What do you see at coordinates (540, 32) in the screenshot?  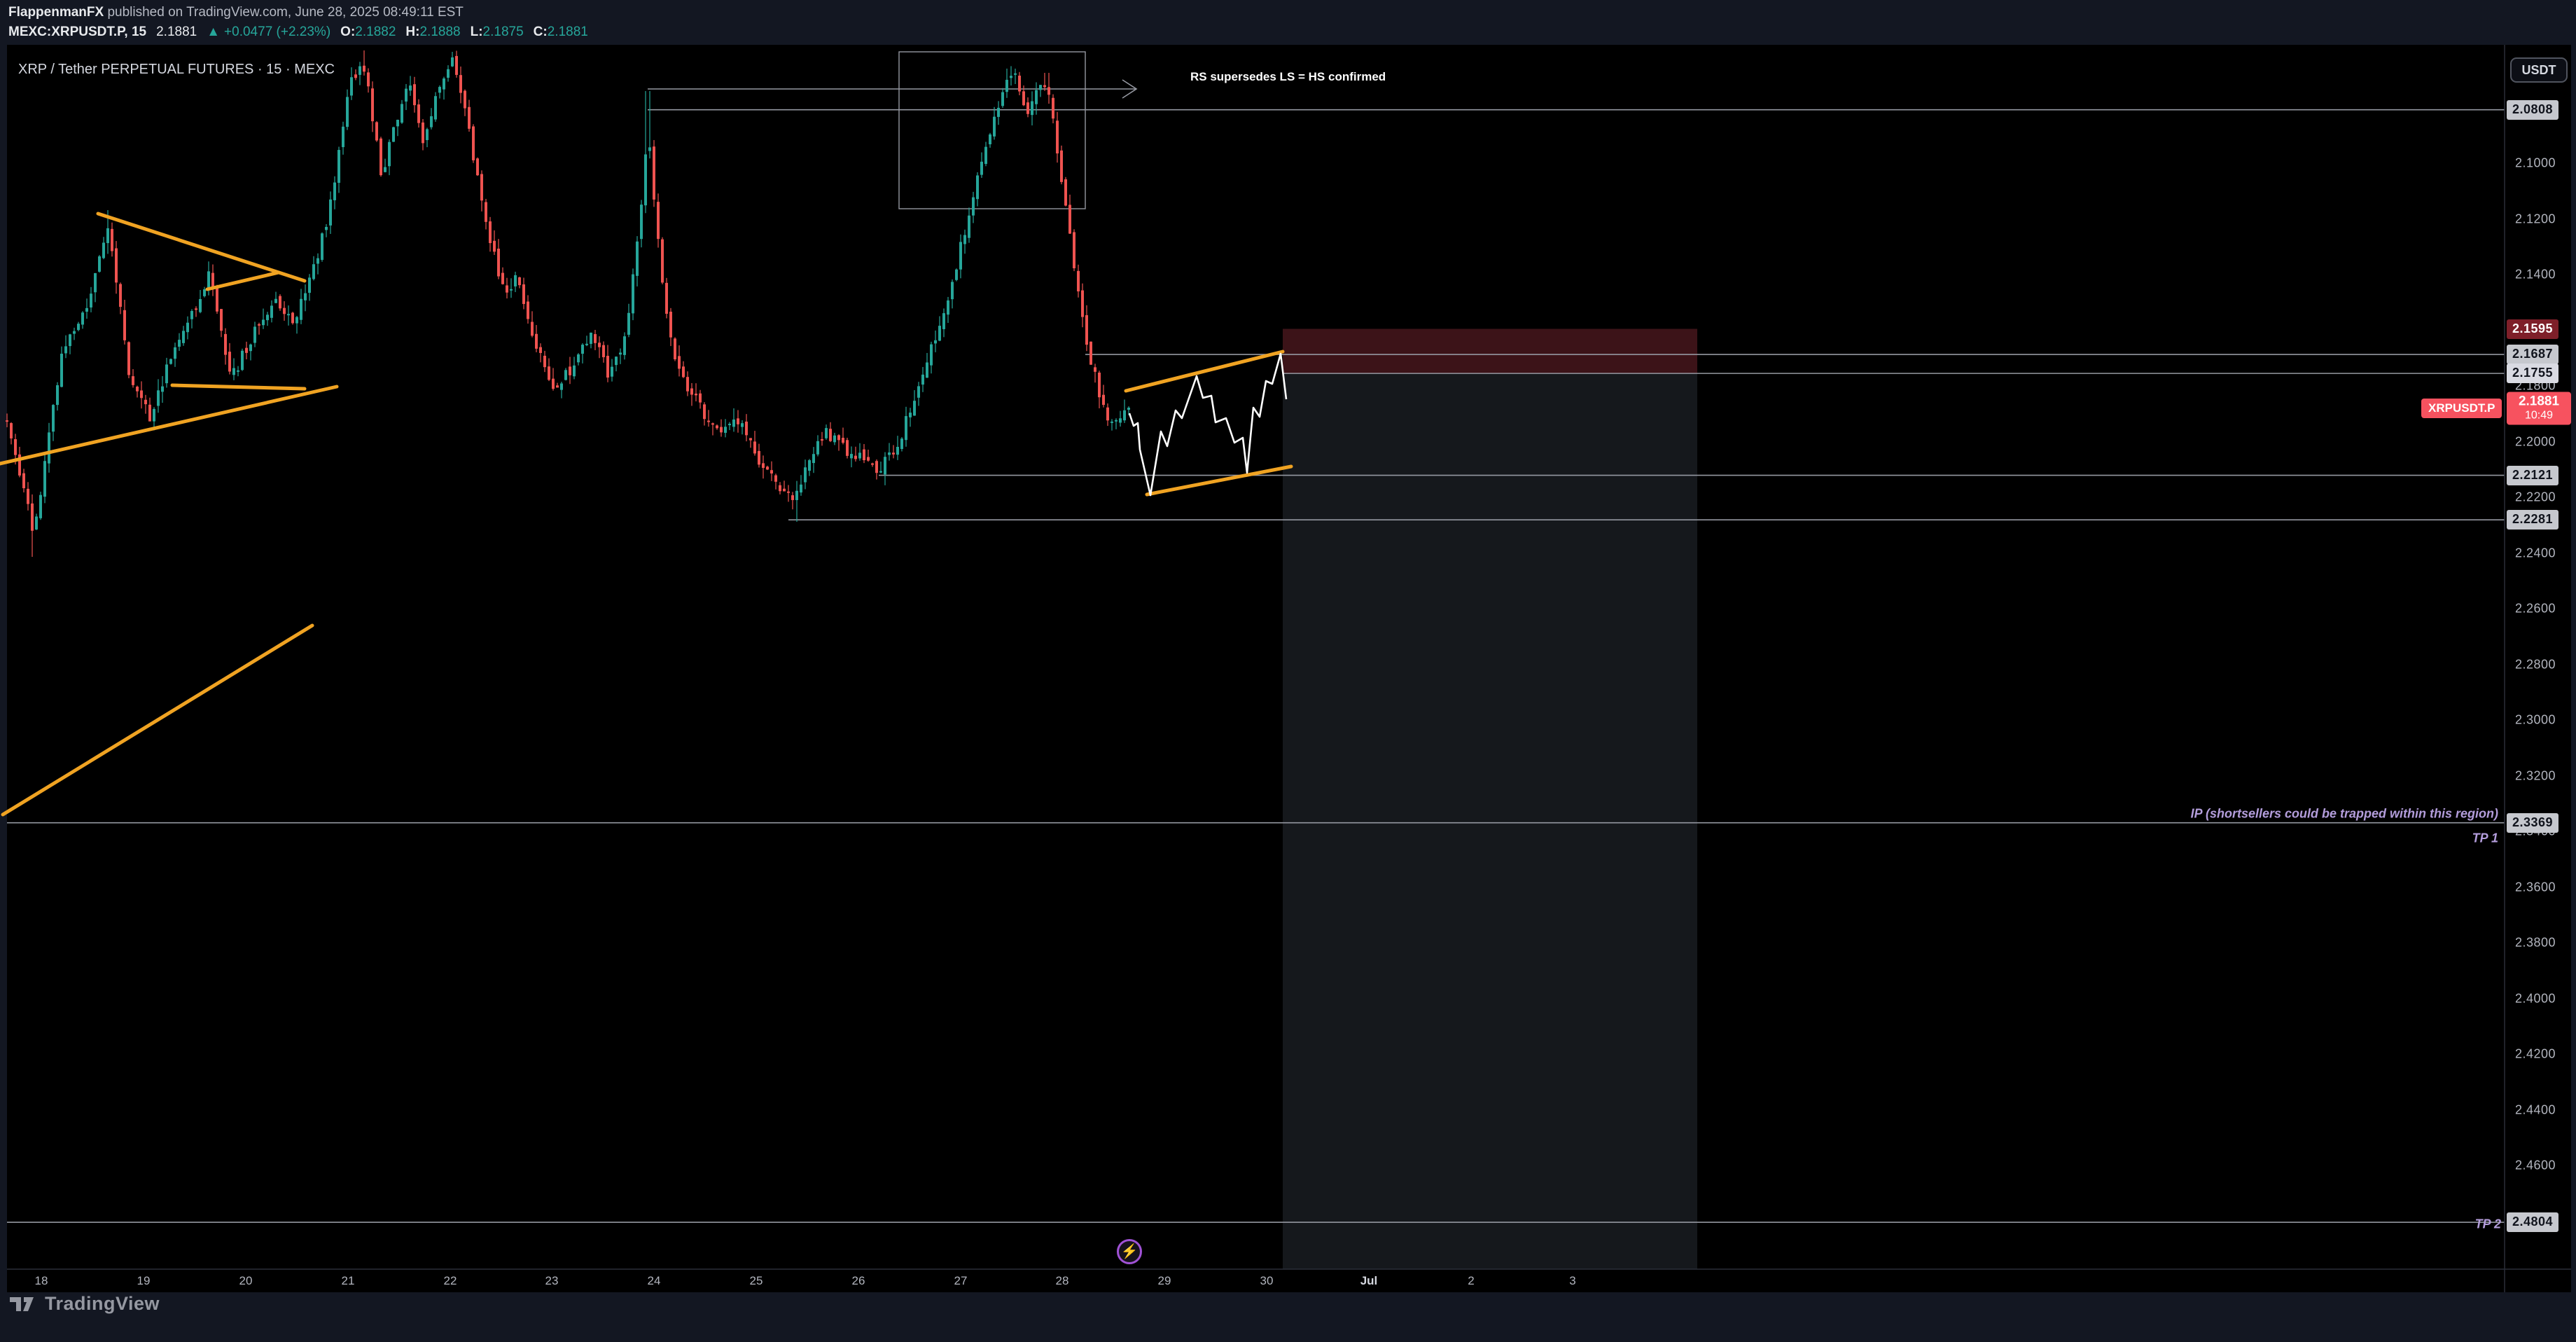 I see `close-label: C:` at bounding box center [540, 32].